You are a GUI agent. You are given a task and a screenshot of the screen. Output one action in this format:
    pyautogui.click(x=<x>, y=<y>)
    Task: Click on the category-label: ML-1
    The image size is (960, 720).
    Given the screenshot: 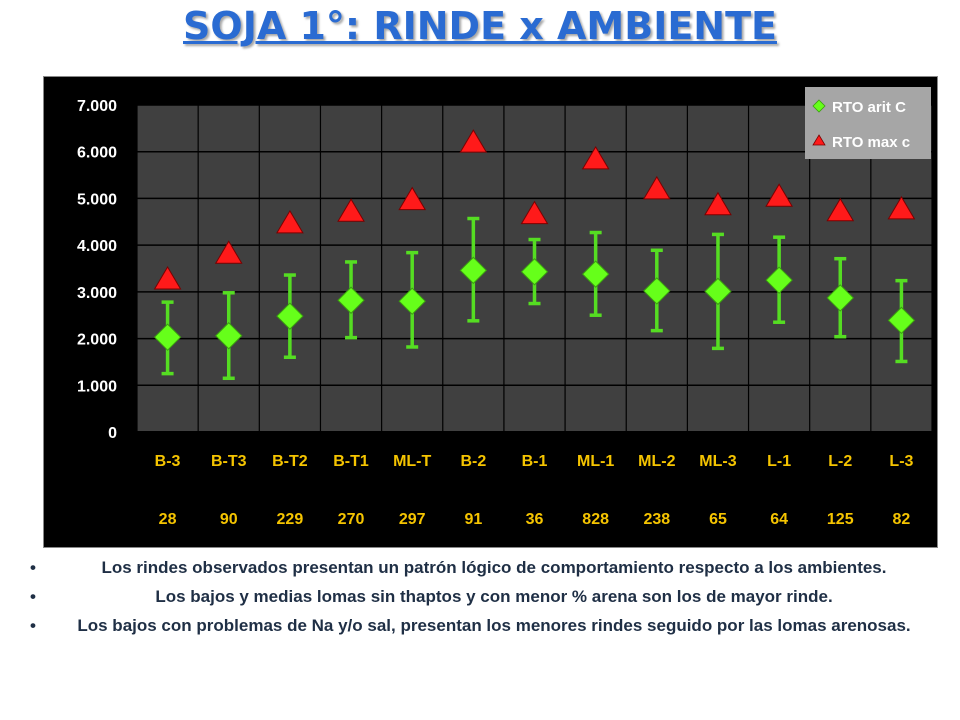 What is the action you would take?
    pyautogui.click(x=595, y=461)
    